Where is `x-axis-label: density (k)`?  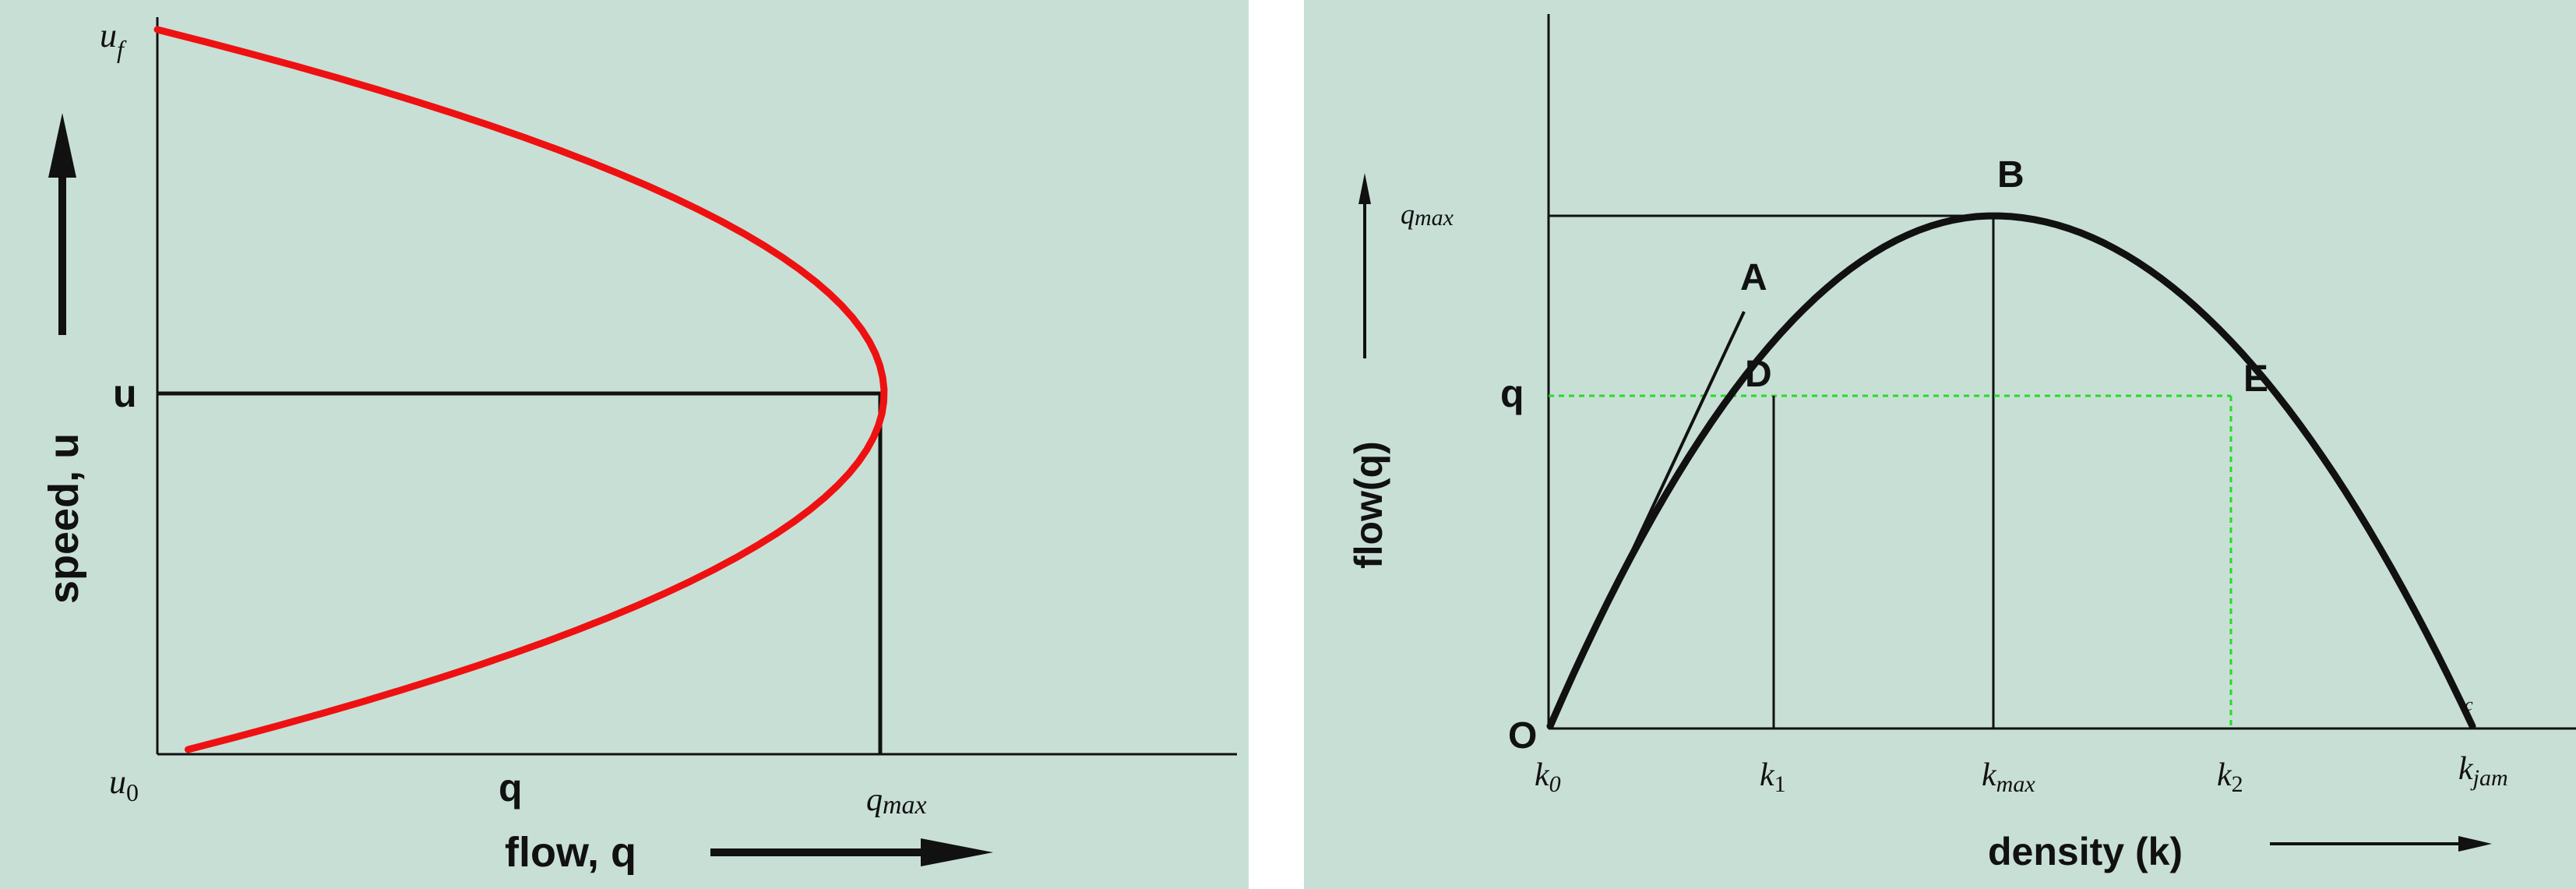
x-axis-label: density (k) is located at coordinates (2085, 851).